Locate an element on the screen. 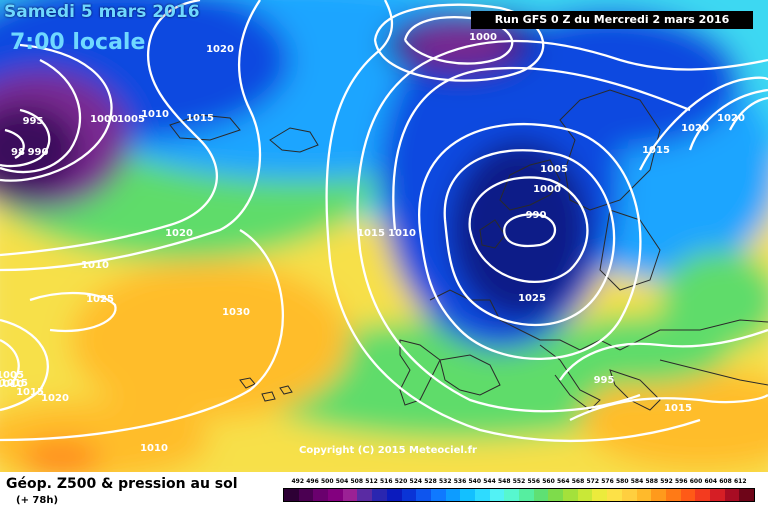 The image size is (768, 512). chart-subtitle: (+ 78h) is located at coordinates (37, 500).